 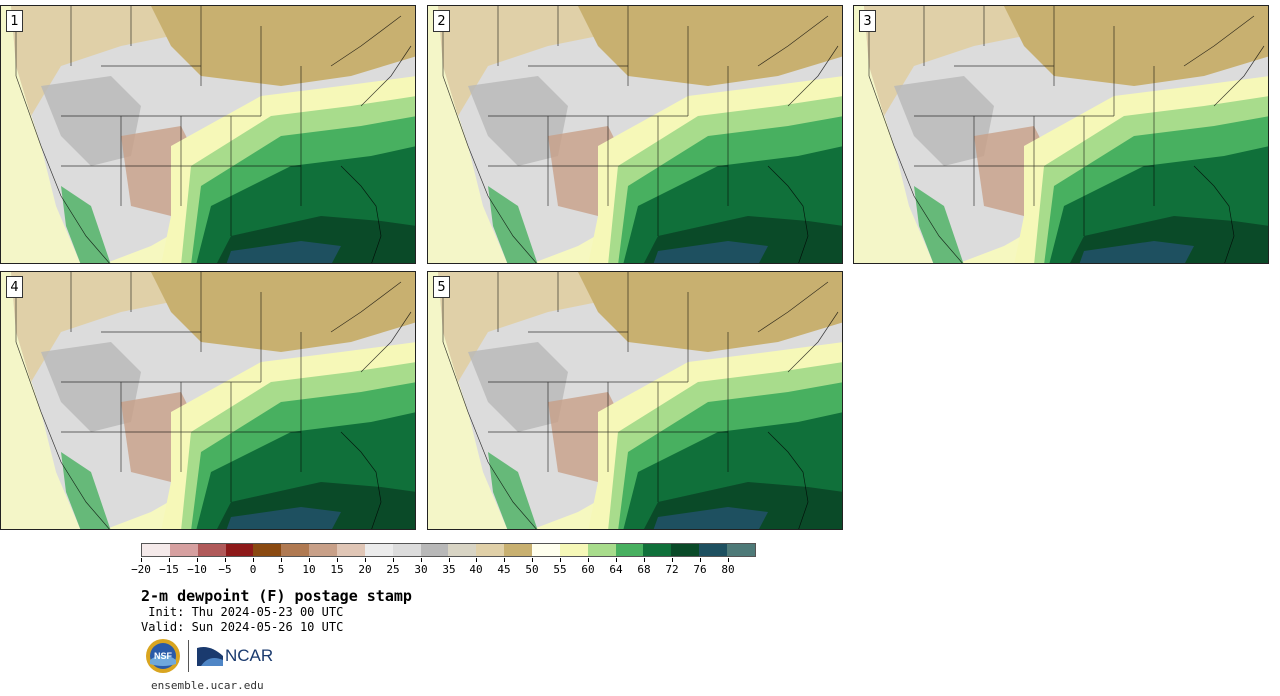 What do you see at coordinates (588, 569) in the screenshot?
I see `colorbar-tick-label: 60` at bounding box center [588, 569].